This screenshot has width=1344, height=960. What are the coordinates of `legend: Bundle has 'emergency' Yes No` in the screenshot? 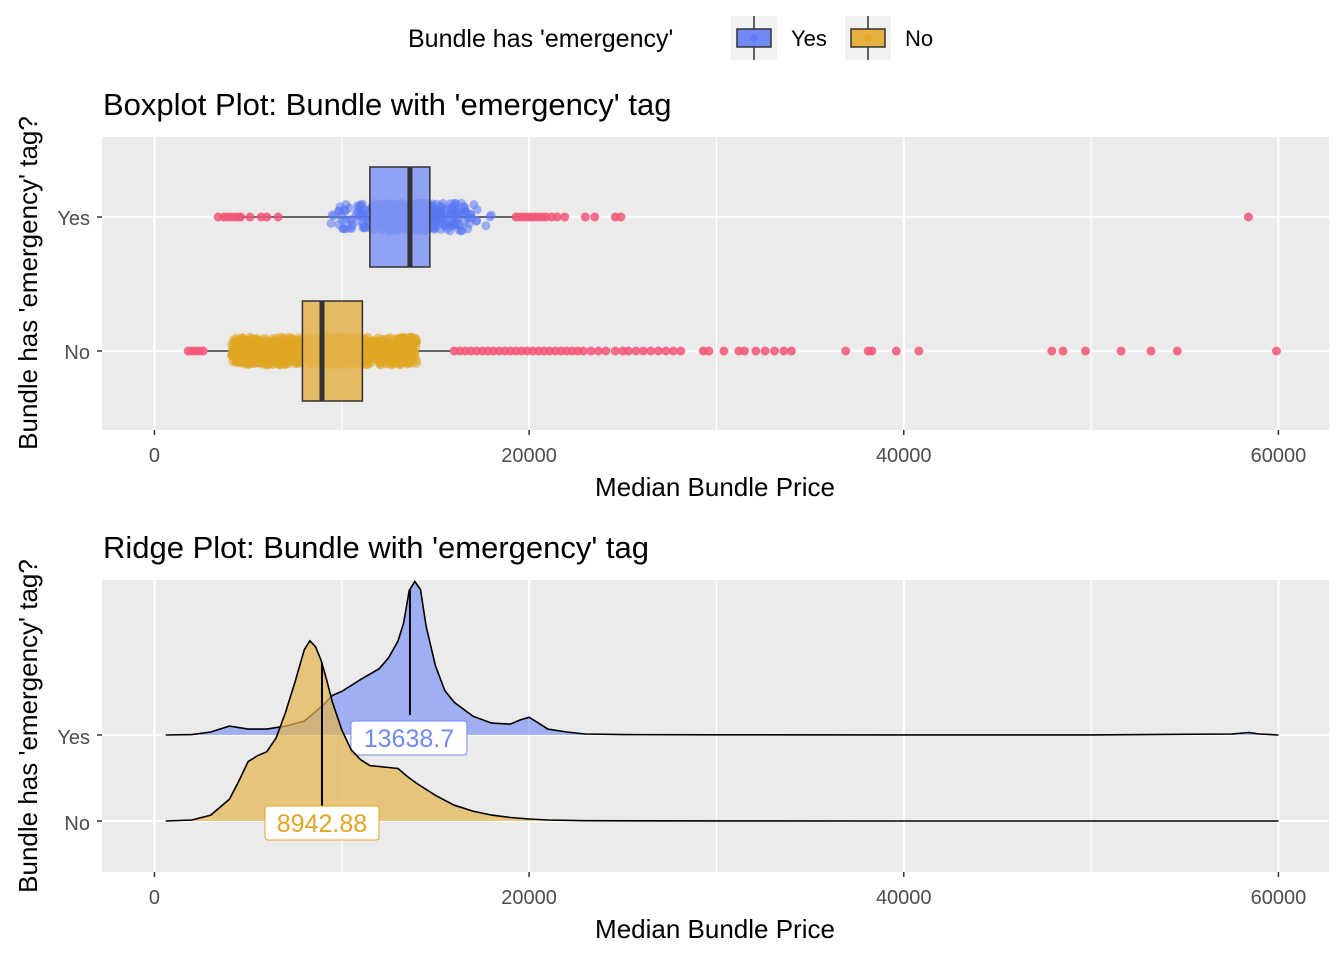 It's located at (670, 38).